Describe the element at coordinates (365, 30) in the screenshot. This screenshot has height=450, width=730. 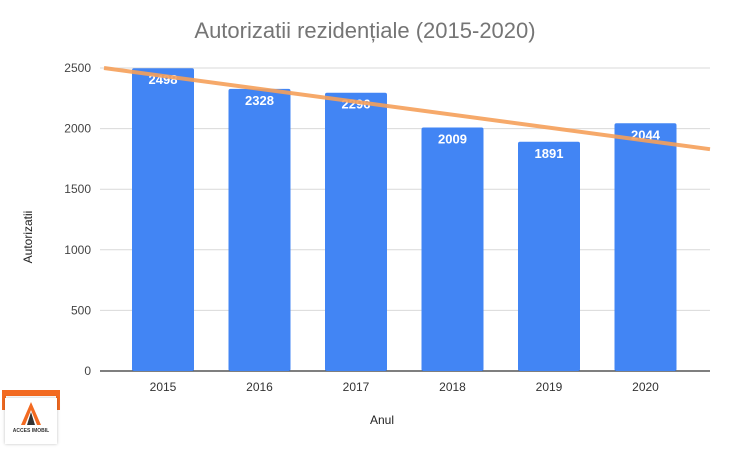
I see `chart-title: Autorizatii rezidențiale (2015-2020)` at that location.